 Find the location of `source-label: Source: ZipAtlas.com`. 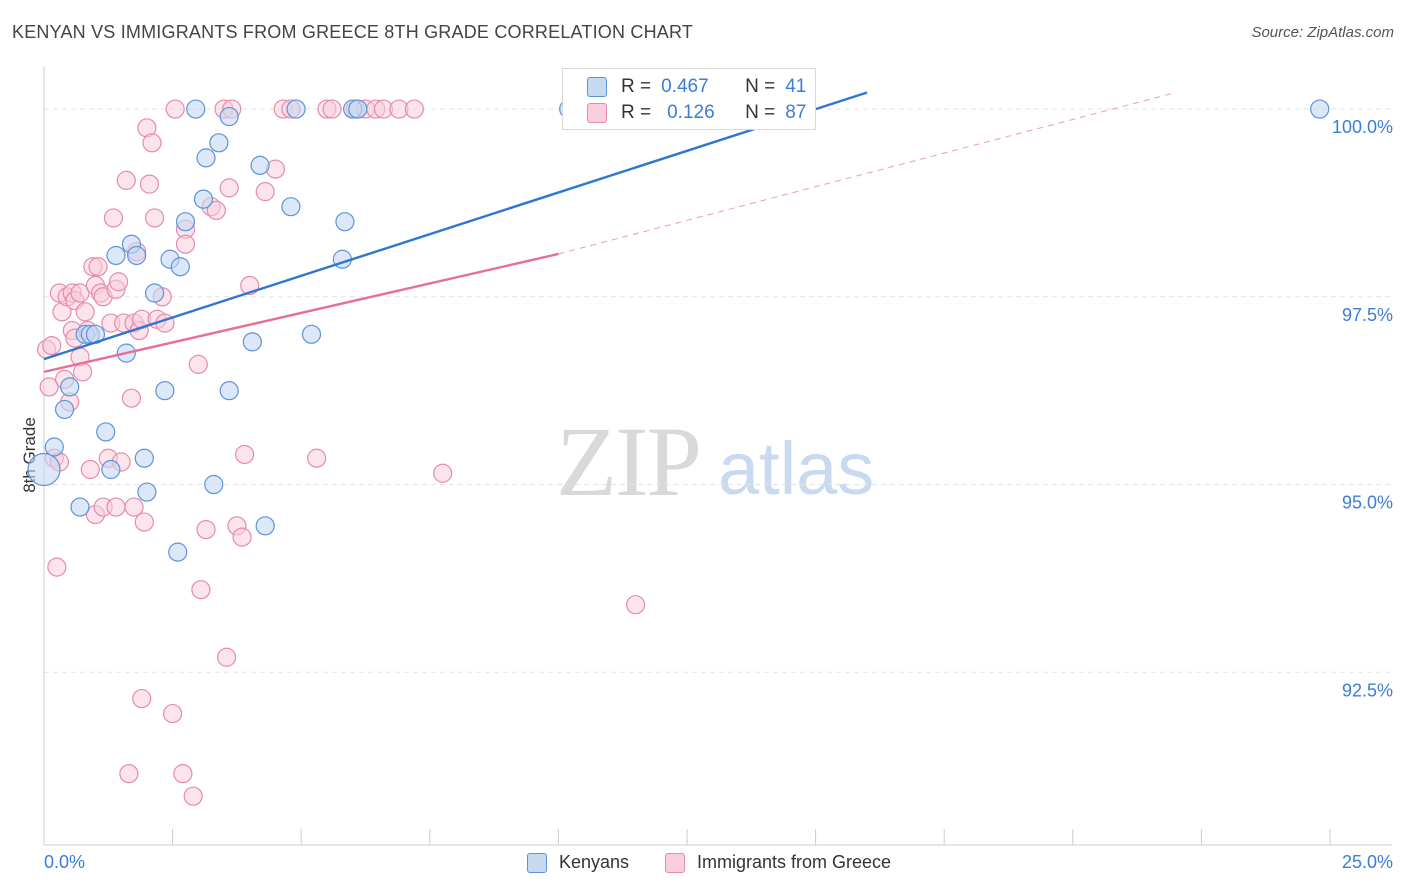

source-label: Source: ZipAtlas.com is located at coordinates (1322, 32).